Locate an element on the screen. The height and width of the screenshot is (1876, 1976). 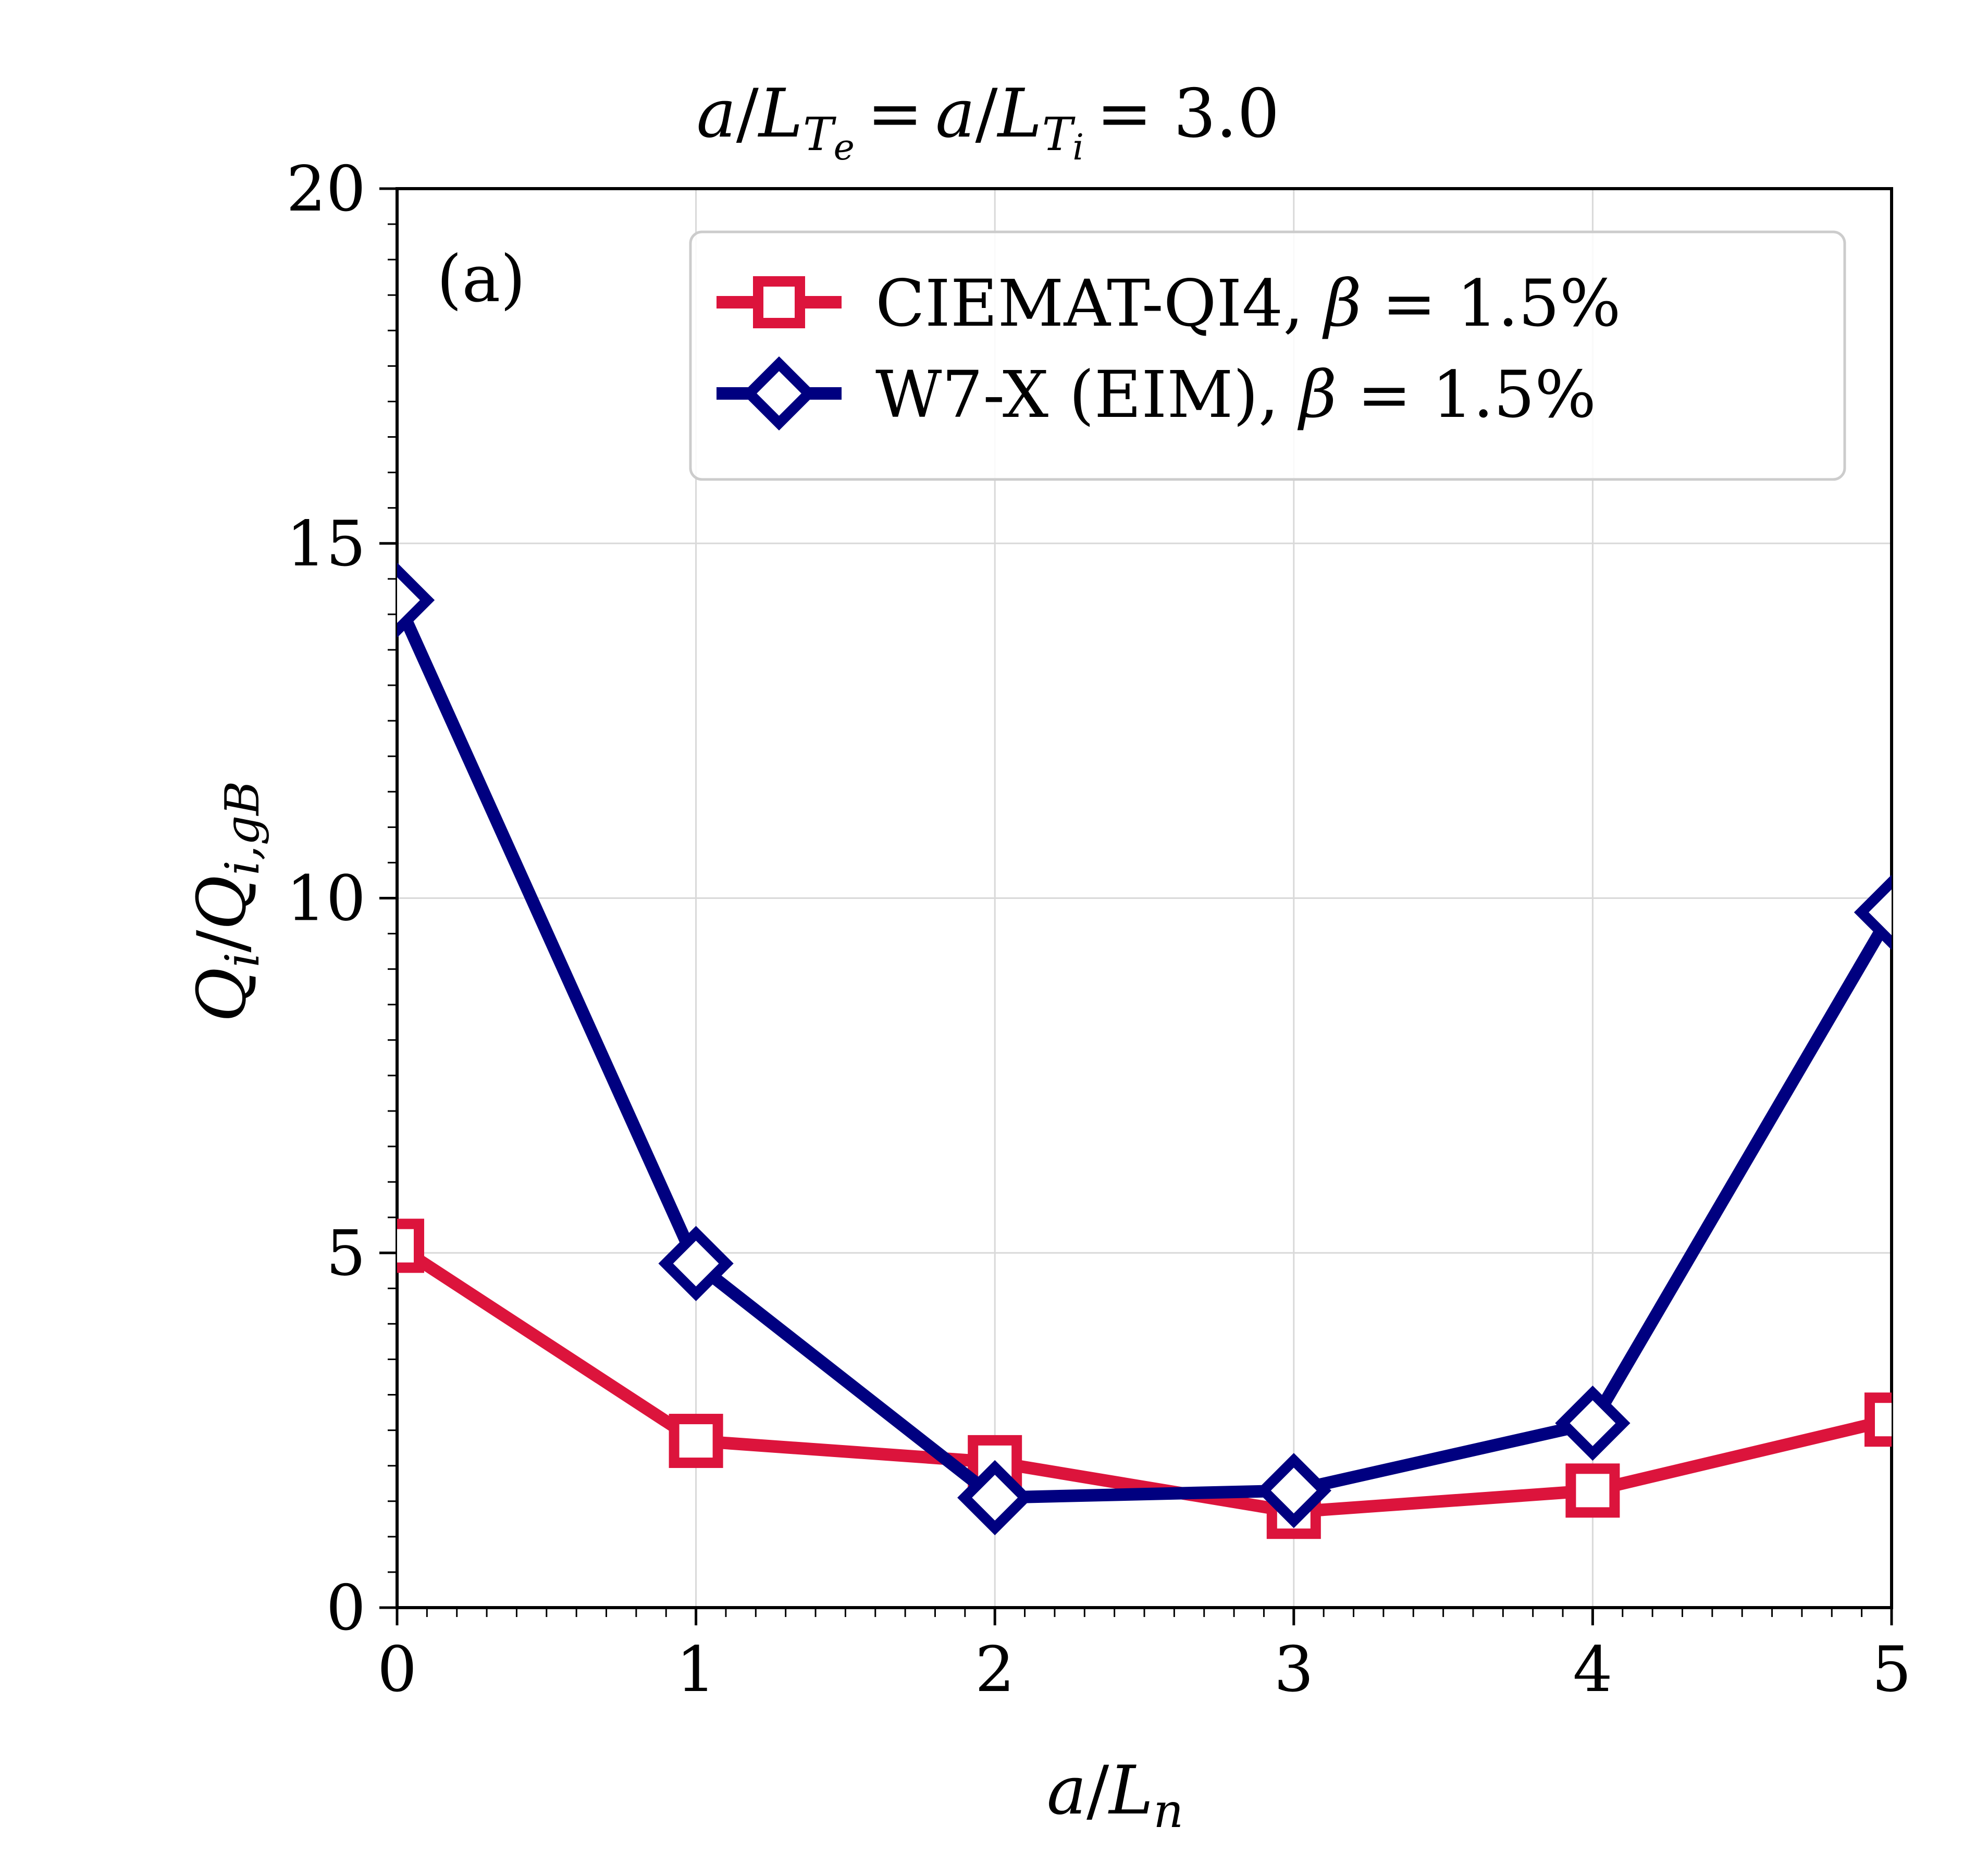
legend-entry-ciemat: CIEMAT-QI4, β = 1.5% is located at coordinates (1169, 303).